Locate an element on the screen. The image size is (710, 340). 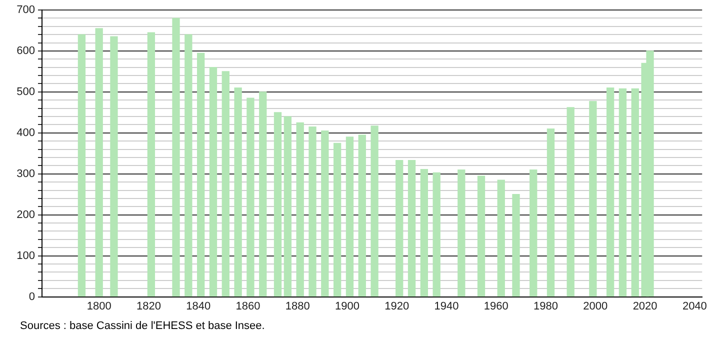
y-tick-label: 600 is located at coordinates (25, 51).